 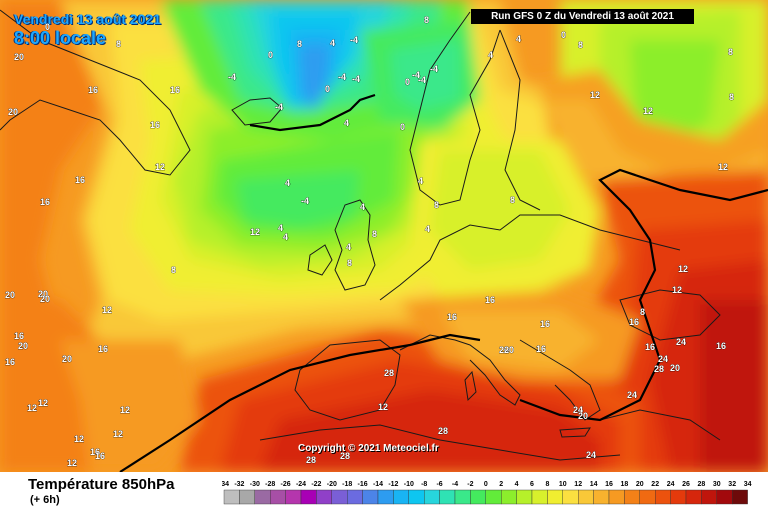 What do you see at coordinates (45, 500) in the screenshot?
I see `forecast-offset: (+ 6h)` at bounding box center [45, 500].